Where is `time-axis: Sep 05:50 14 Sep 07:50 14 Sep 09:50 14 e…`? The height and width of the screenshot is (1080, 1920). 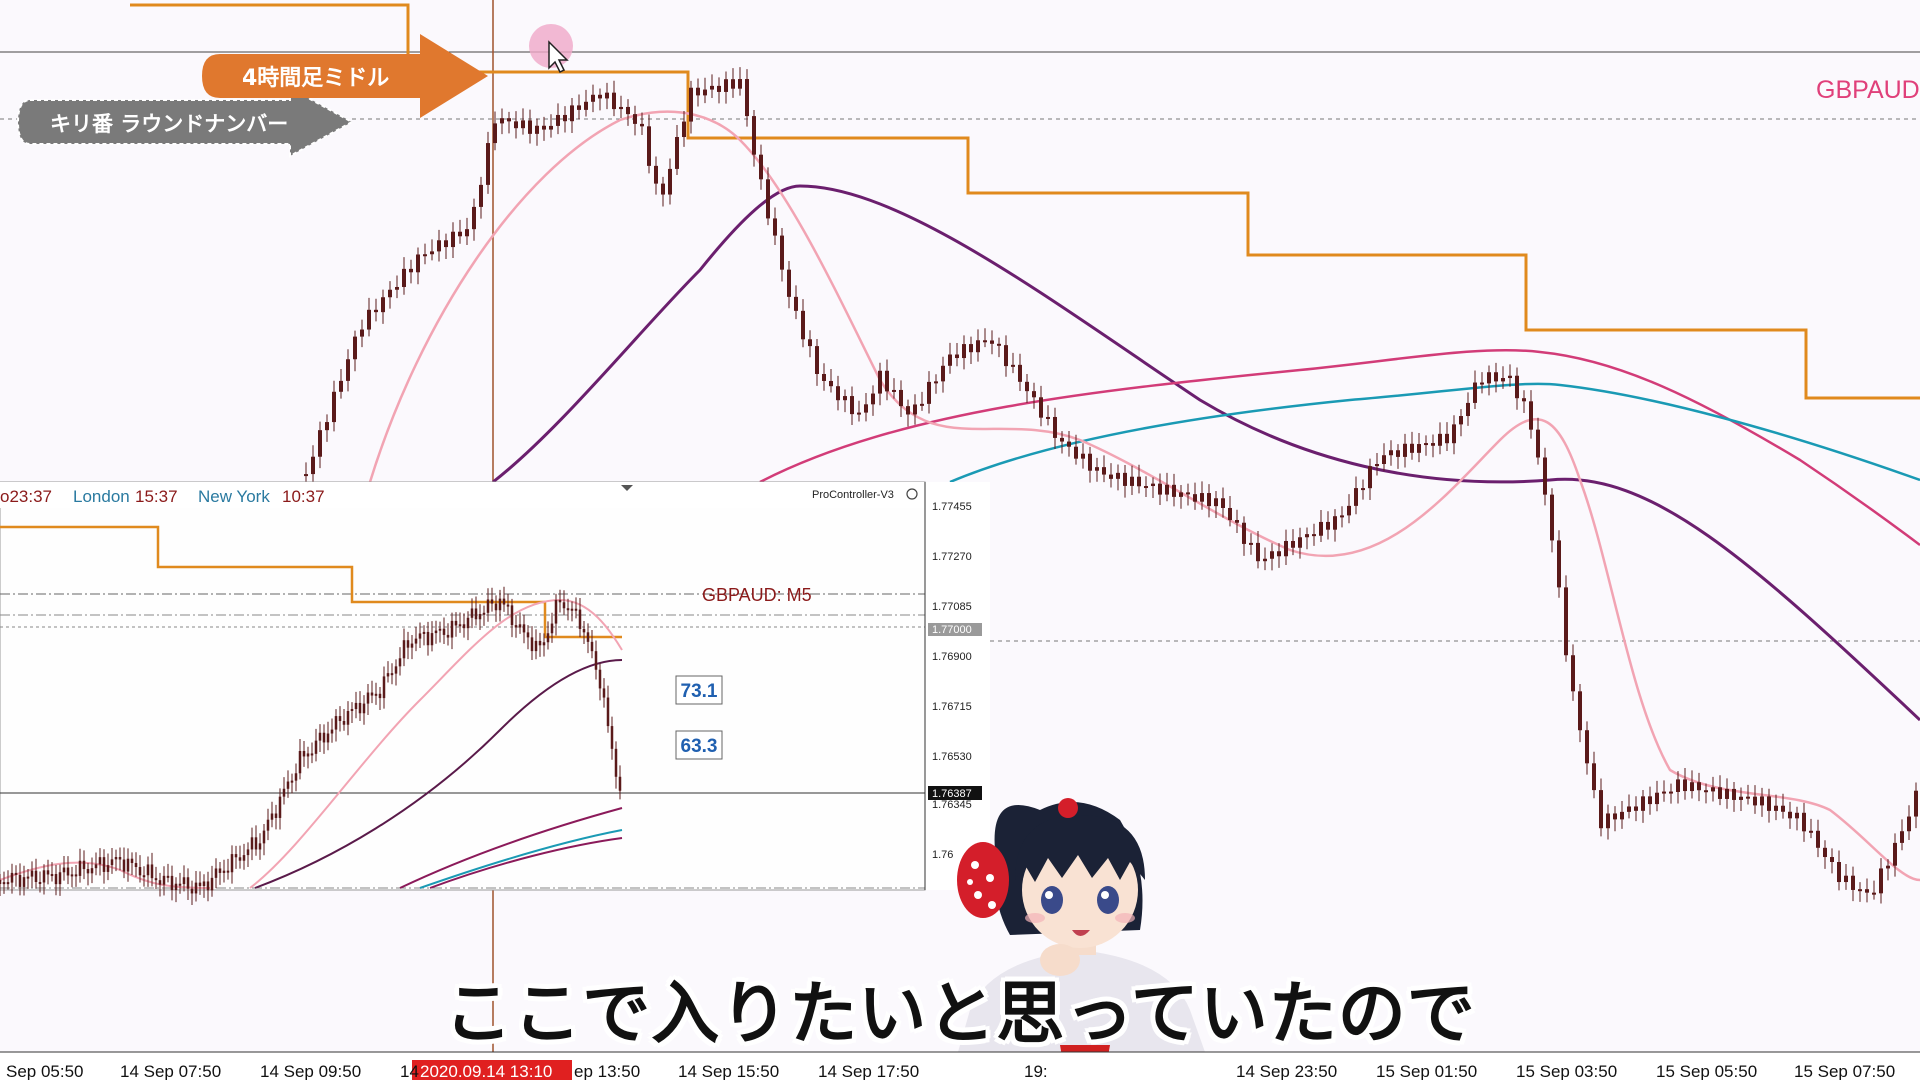 time-axis: Sep 05:50 14 Sep 07:50 14 Sep 09:50 14 e… is located at coordinates (950, 1071).